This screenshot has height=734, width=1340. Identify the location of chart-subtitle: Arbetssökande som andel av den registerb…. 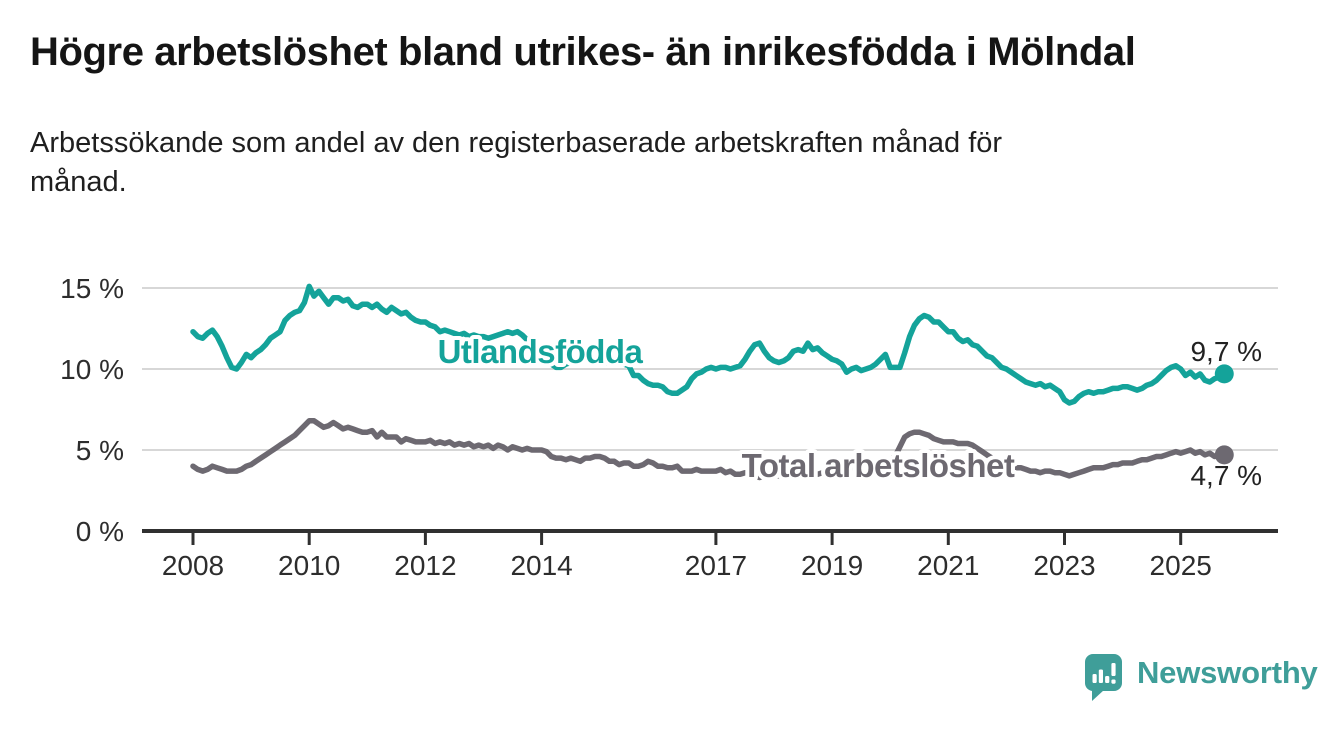
(670, 163).